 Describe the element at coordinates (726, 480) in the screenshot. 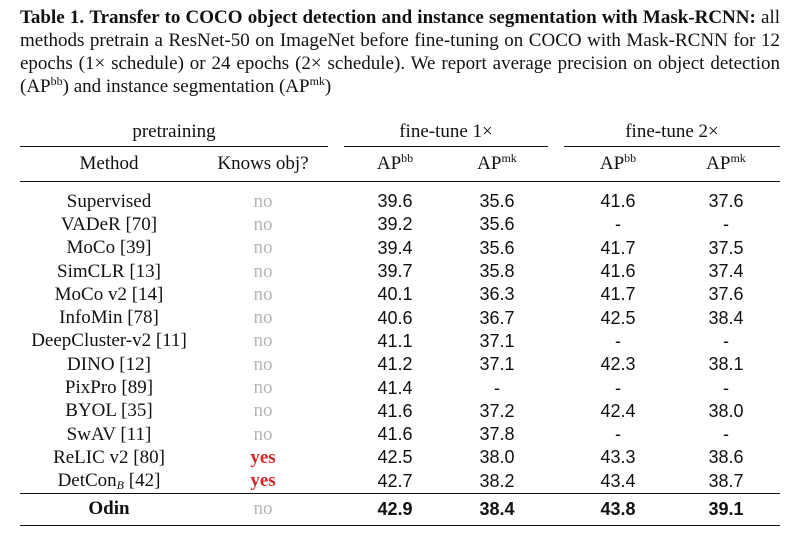

I see `ap-mk-2x-cell: 38.7` at that location.